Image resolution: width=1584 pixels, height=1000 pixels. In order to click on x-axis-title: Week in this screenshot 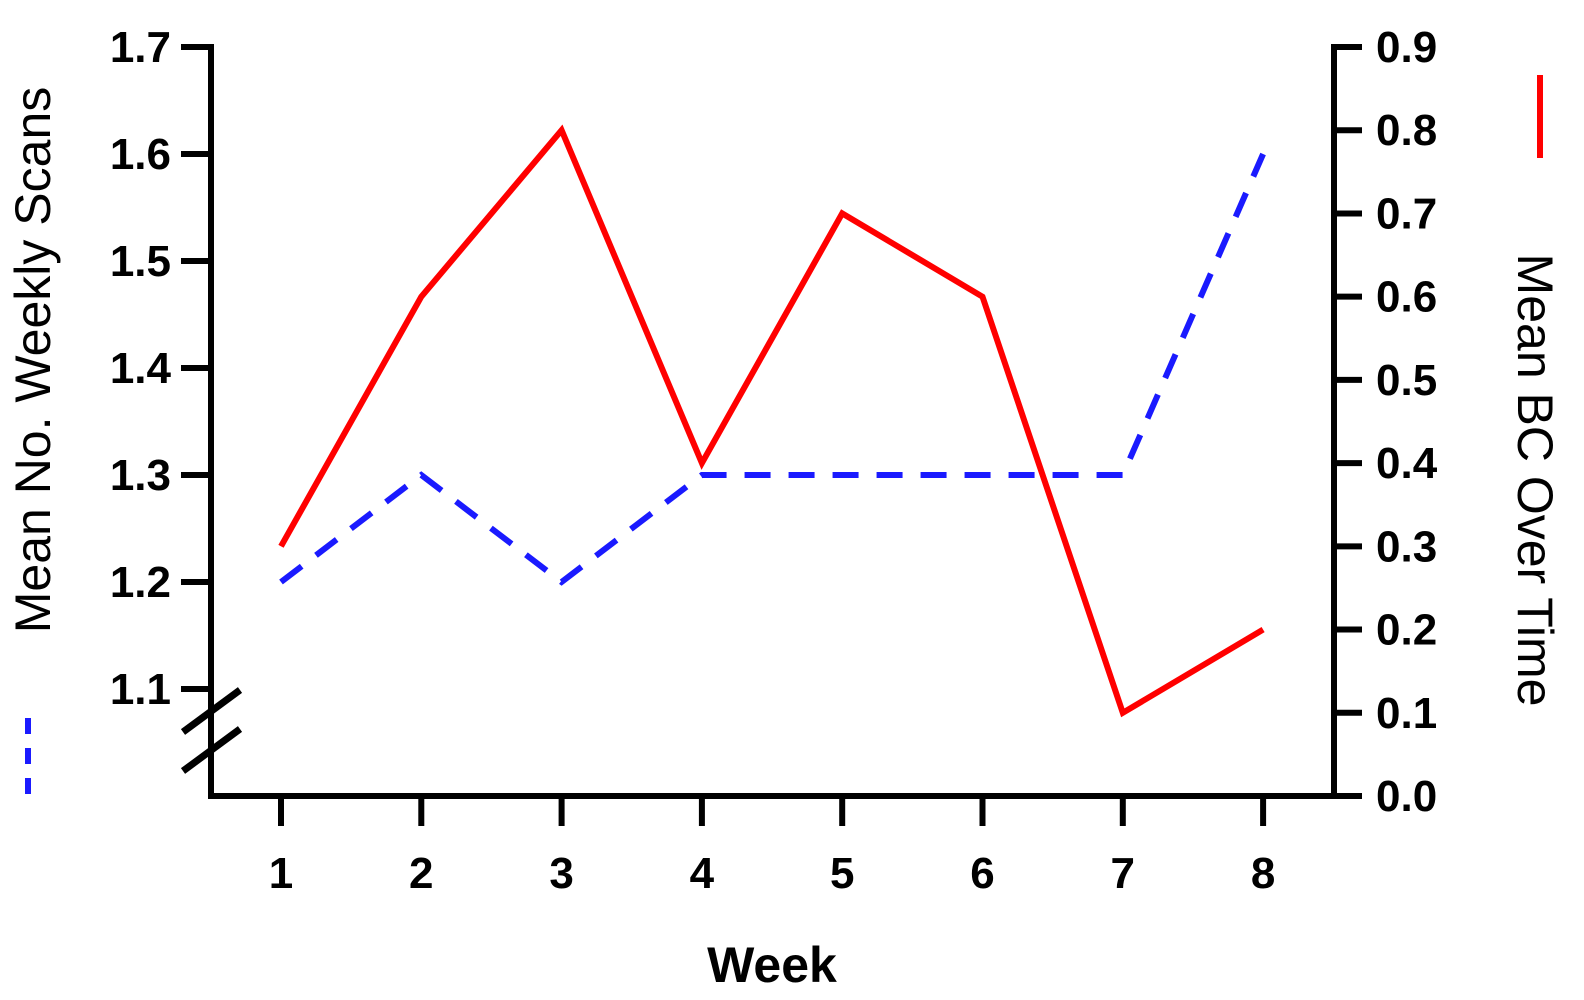, I will do `click(772, 965)`.